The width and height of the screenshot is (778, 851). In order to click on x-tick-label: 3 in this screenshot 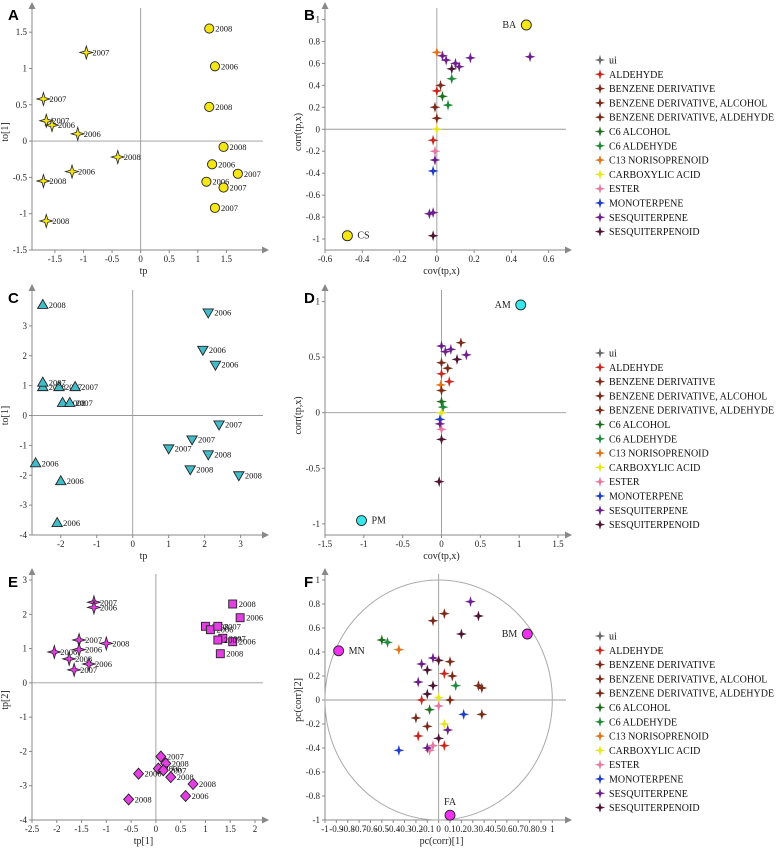, I will do `click(240, 544)`.